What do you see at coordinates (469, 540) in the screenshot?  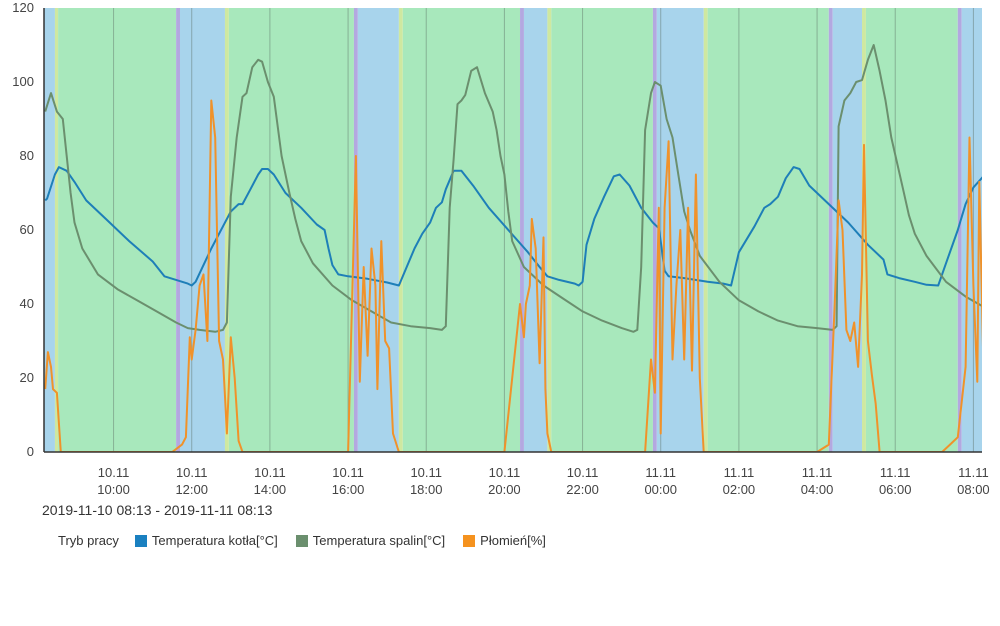 I see `legend-swatch-flame` at bounding box center [469, 540].